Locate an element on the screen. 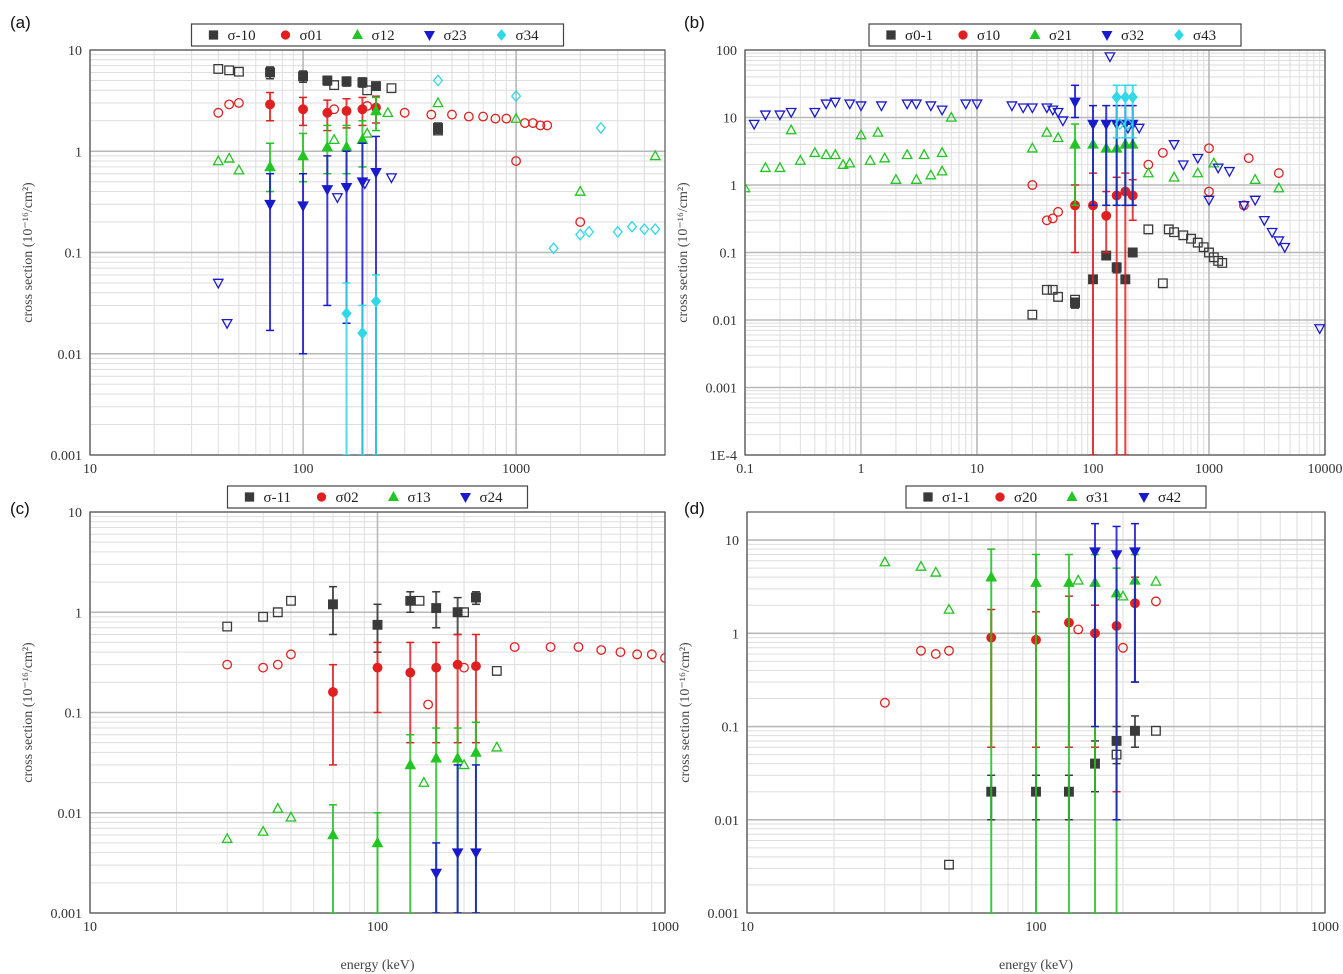 The height and width of the screenshot is (974, 1343). y-axis-label: cross section (10⁻¹⁶/cm²) is located at coordinates (28, 712).